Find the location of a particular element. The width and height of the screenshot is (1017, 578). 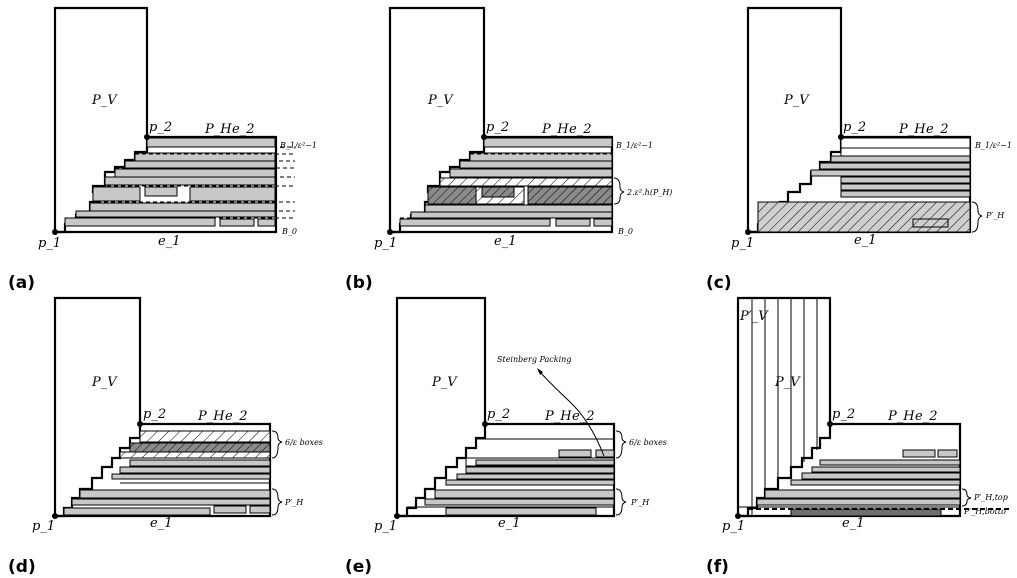

caption-e: (e) is located at coordinates (358, 567).